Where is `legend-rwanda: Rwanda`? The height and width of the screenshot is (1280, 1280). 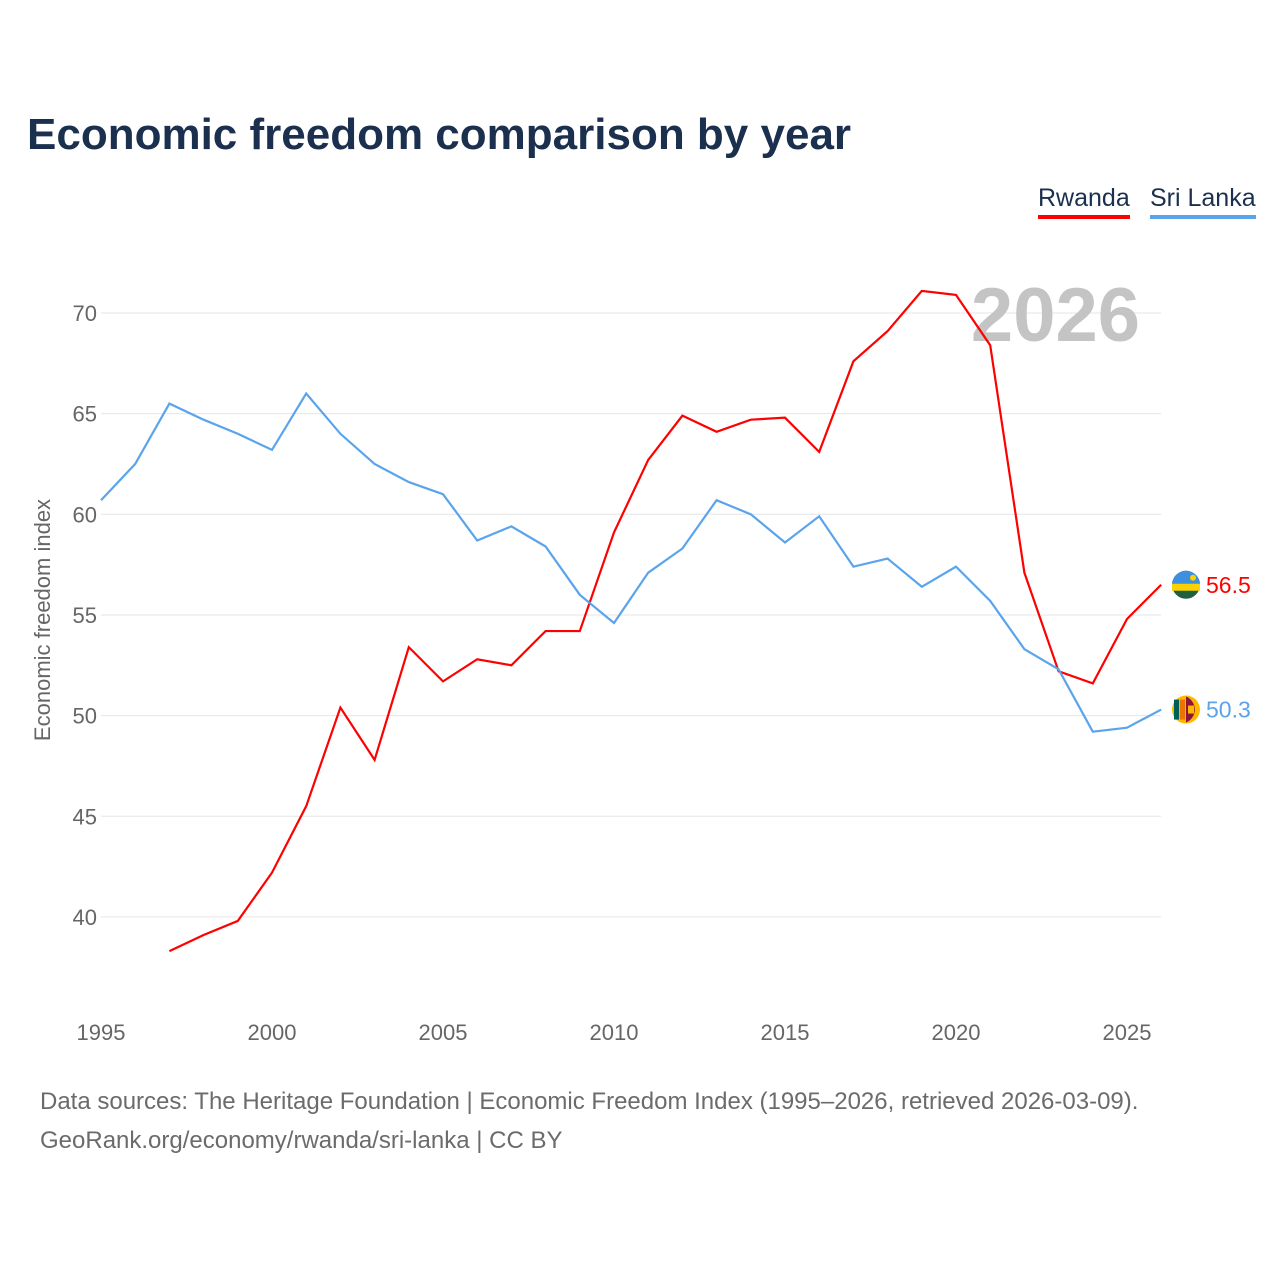
legend-rwanda: Rwanda is located at coordinates (1084, 201).